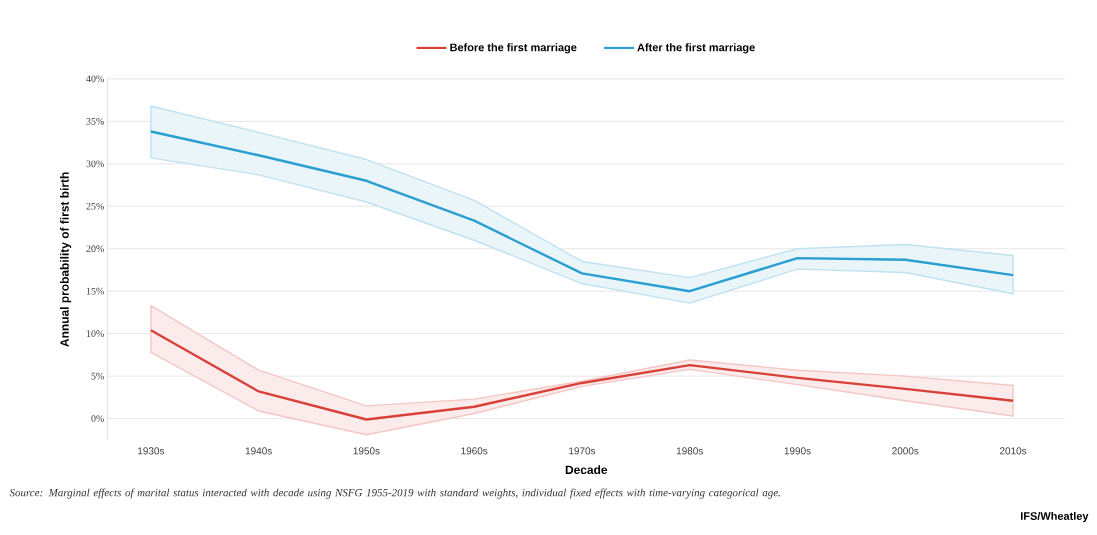 The height and width of the screenshot is (535, 1097). I want to click on x-tick-label: 1960s, so click(474, 451).